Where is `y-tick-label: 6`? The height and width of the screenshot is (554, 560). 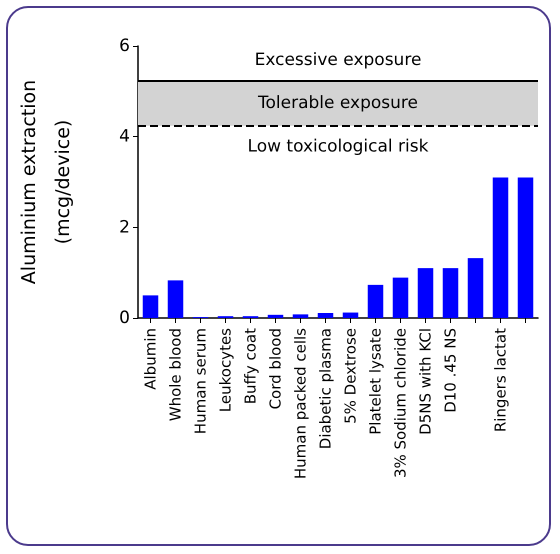 y-tick-label: 6 is located at coordinates (124, 46).